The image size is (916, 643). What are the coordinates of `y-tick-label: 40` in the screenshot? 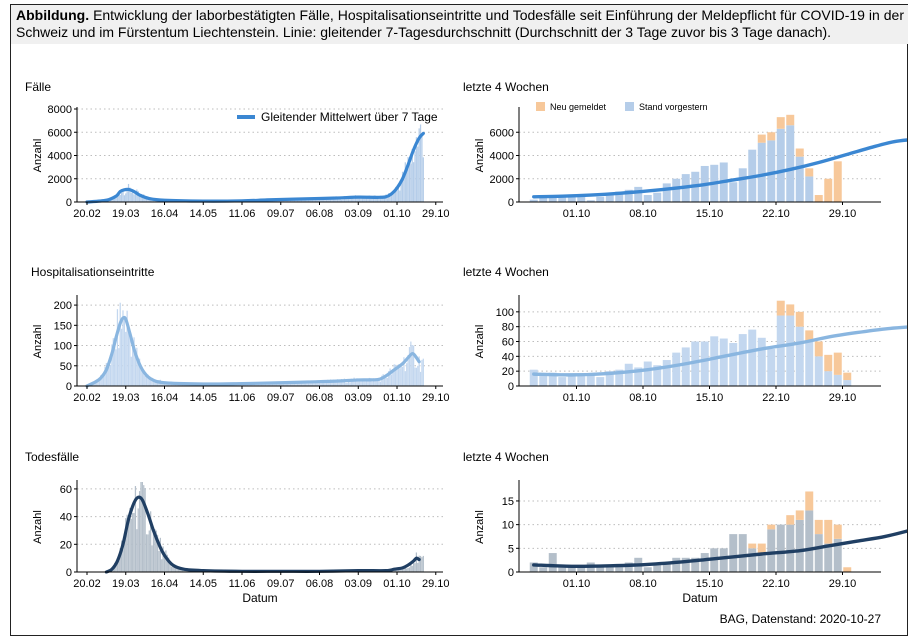 It's located at (508, 357).